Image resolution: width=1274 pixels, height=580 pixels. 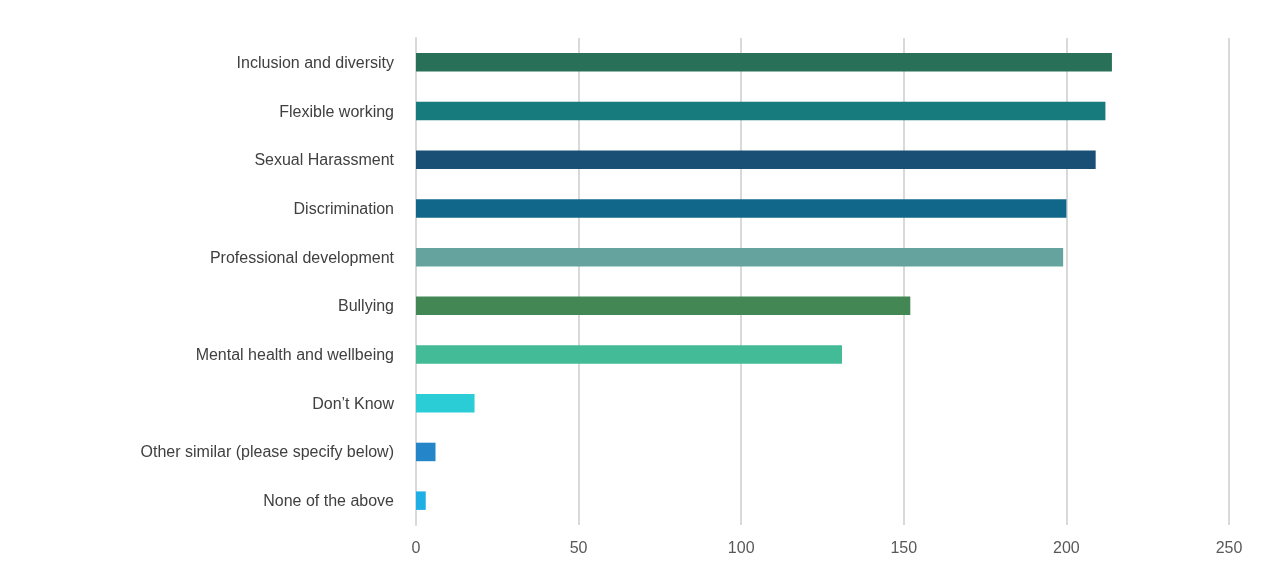 I want to click on x-tick-label: 100, so click(x=741, y=547).